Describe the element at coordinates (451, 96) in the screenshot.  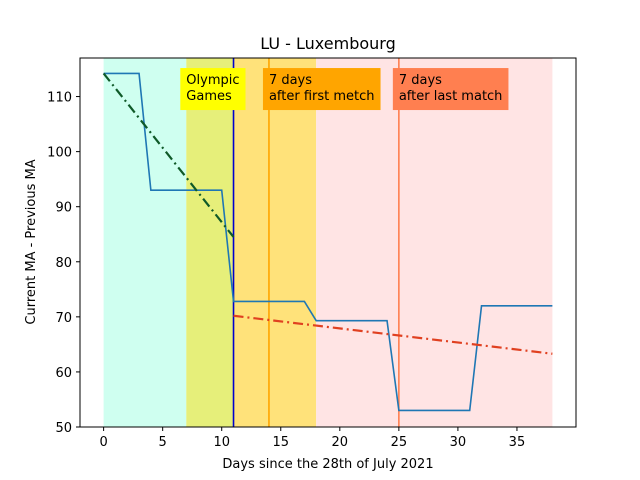
I see `annotation-text-2-1: after last match` at that location.